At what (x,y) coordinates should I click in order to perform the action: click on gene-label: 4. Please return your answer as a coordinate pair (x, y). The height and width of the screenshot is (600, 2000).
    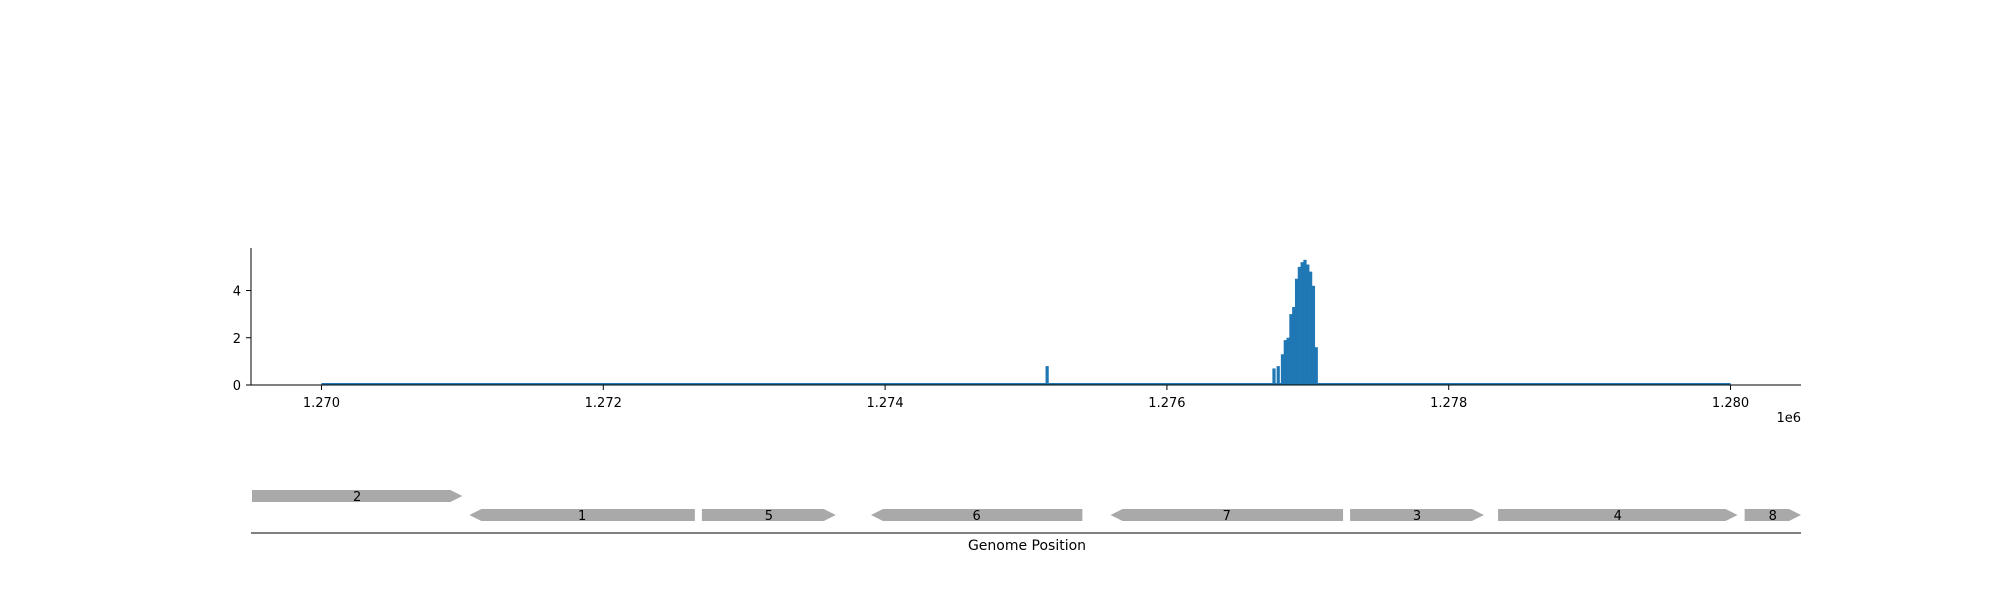
    Looking at the image, I should click on (1618, 516).